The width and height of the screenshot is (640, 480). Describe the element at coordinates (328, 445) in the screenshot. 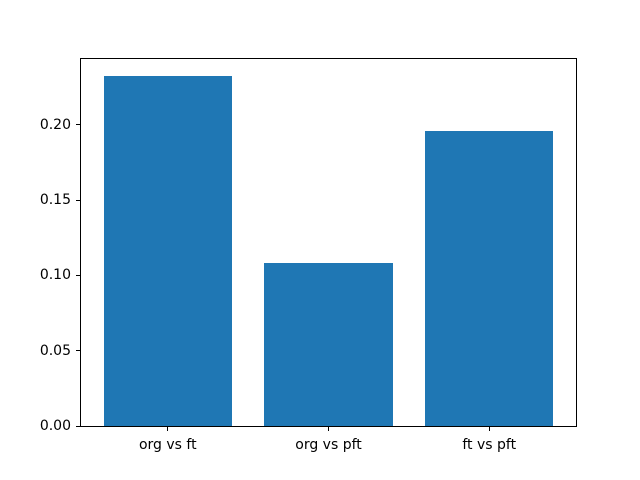

I see `x-tick-label: org vs pft` at that location.